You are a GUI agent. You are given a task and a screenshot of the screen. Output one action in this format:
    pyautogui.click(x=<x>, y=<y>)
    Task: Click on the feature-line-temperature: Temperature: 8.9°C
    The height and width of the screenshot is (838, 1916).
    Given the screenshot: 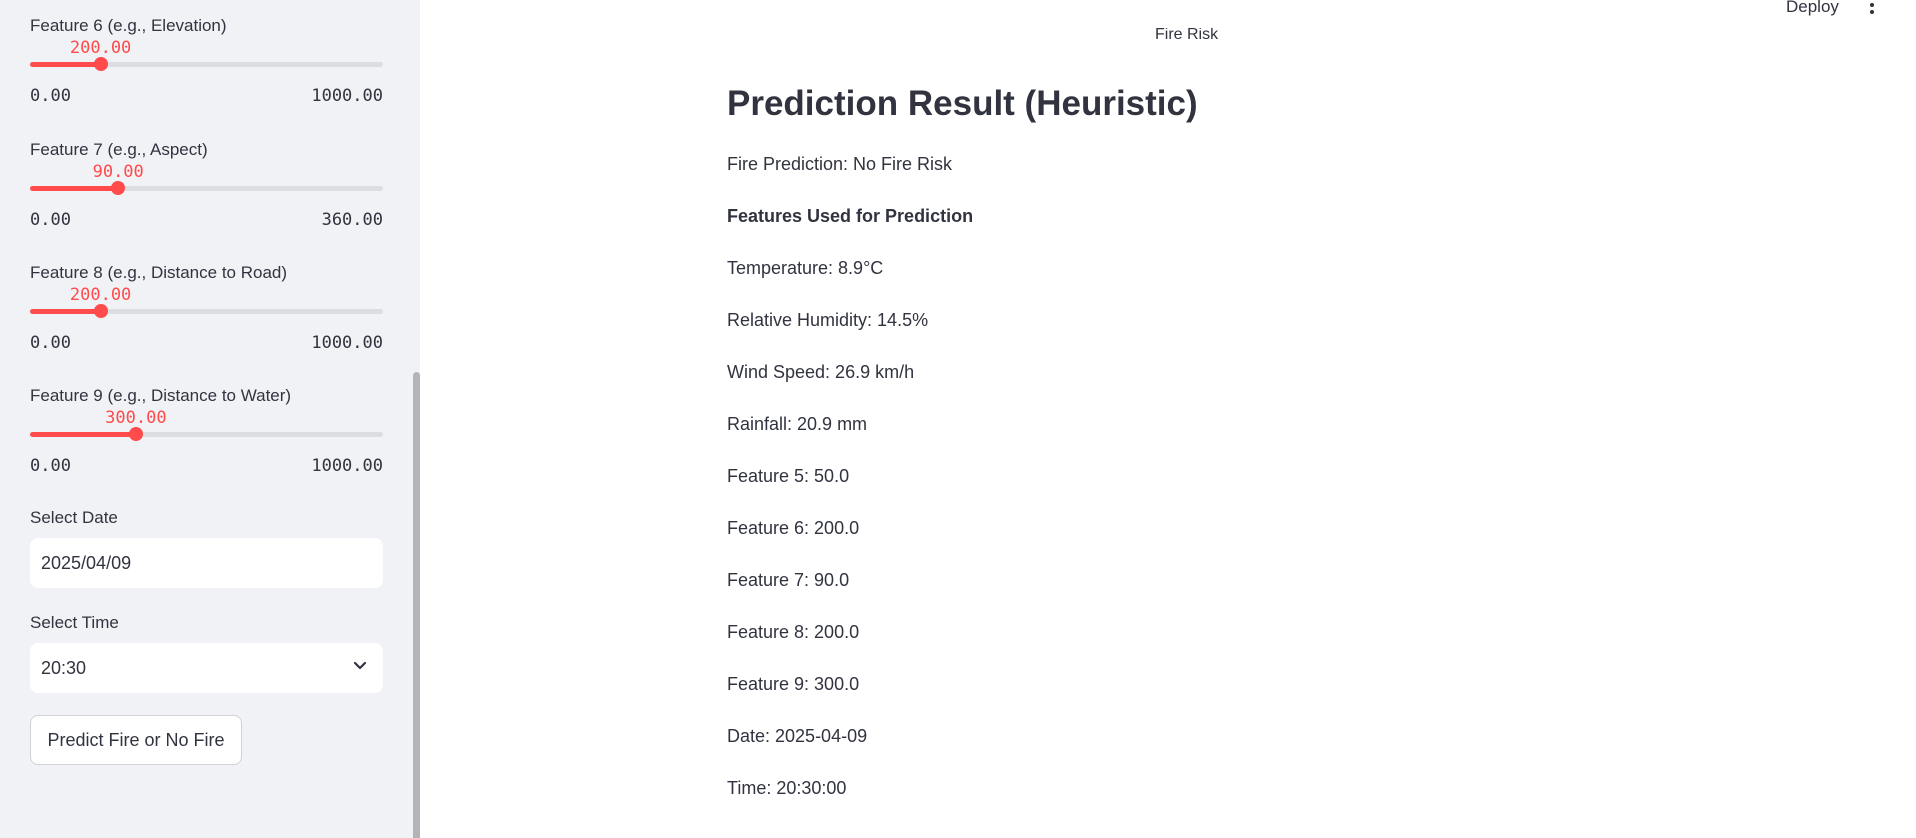 What is the action you would take?
    pyautogui.click(x=805, y=268)
    